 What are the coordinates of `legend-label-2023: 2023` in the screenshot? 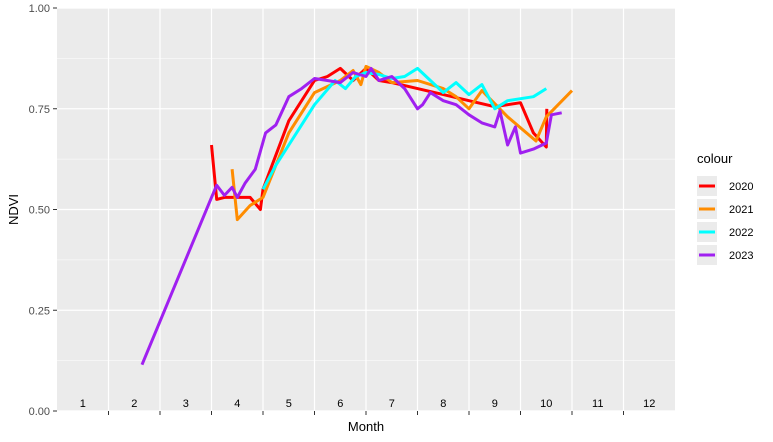 It's located at (741, 256).